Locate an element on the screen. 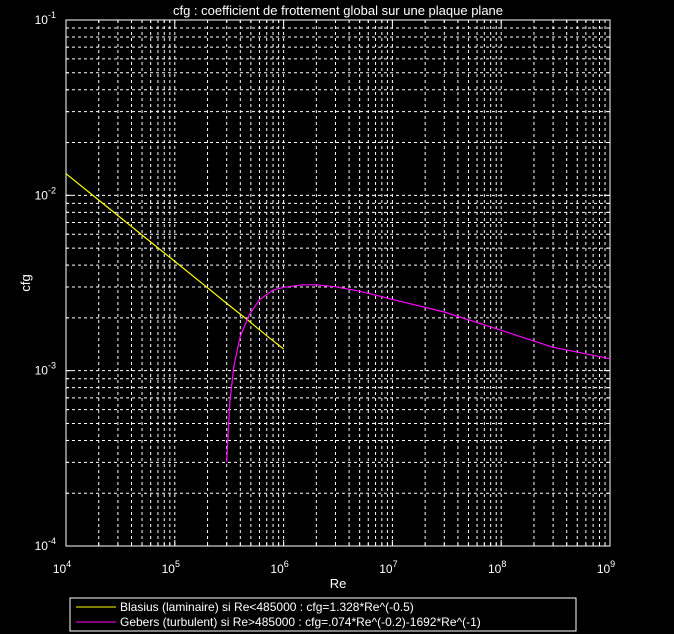 This screenshot has height=634, width=674. x-tick-label: 10⁶ is located at coordinates (279, 567).